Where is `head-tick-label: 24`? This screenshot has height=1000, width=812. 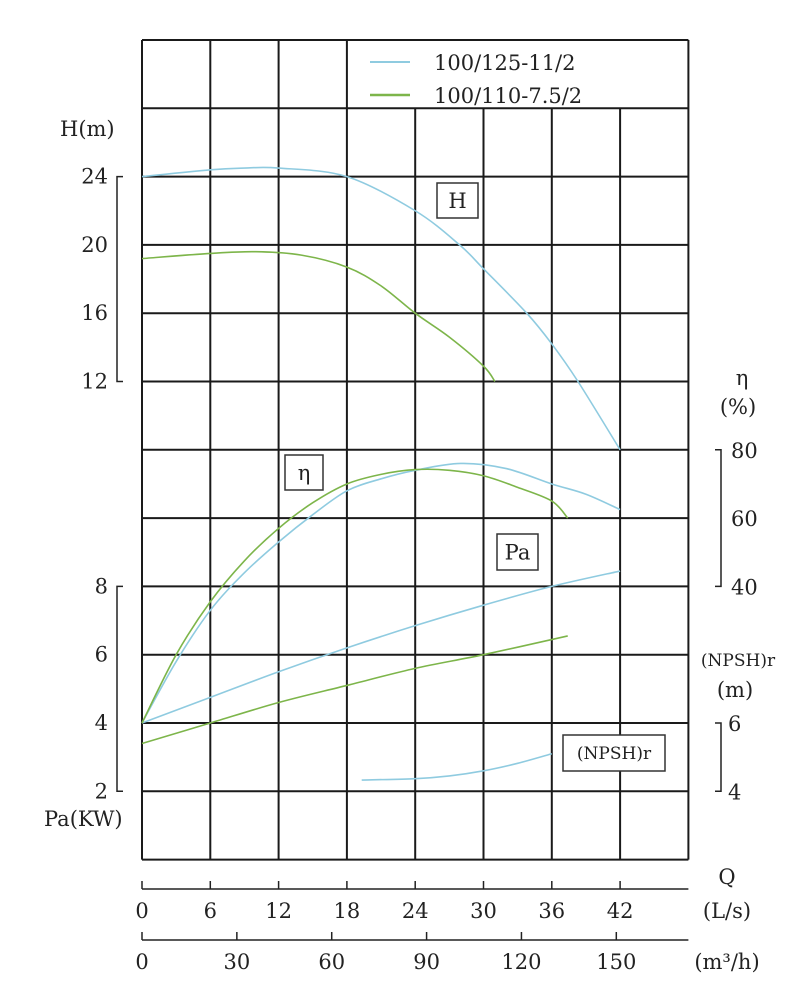
head-tick-label: 24 is located at coordinates (94, 177).